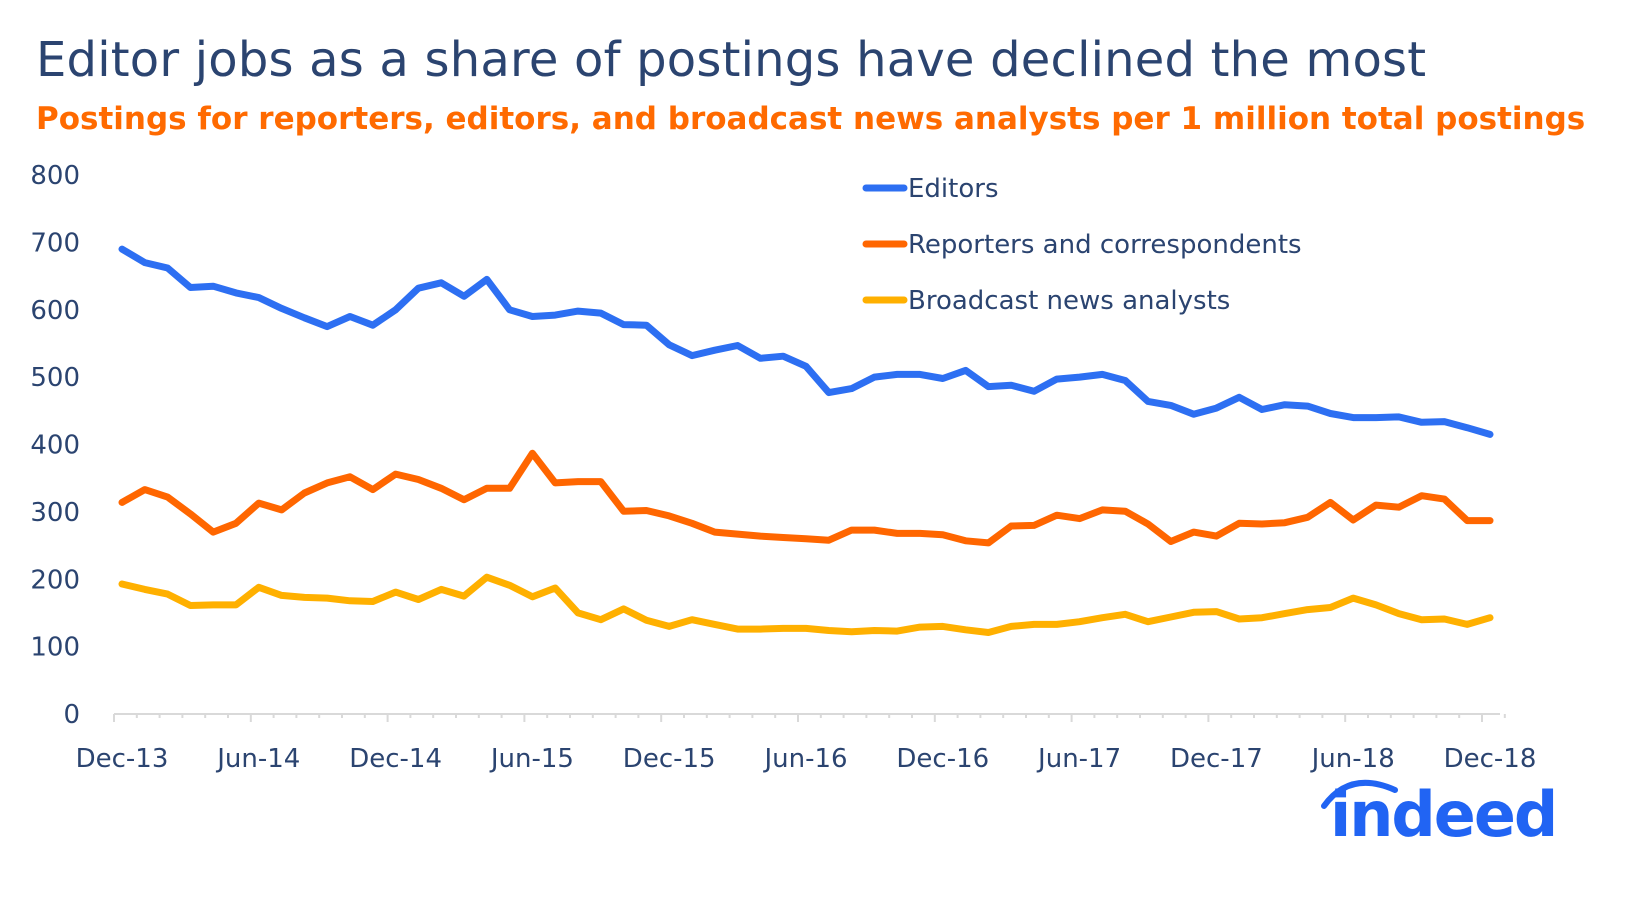  What do you see at coordinates (1443, 814) in the screenshot?
I see `logo-text: indeed` at bounding box center [1443, 814].